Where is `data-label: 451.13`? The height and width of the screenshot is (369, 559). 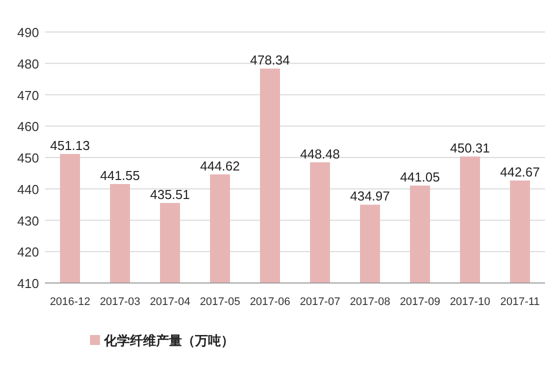 data-label: 451.13 is located at coordinates (70, 145).